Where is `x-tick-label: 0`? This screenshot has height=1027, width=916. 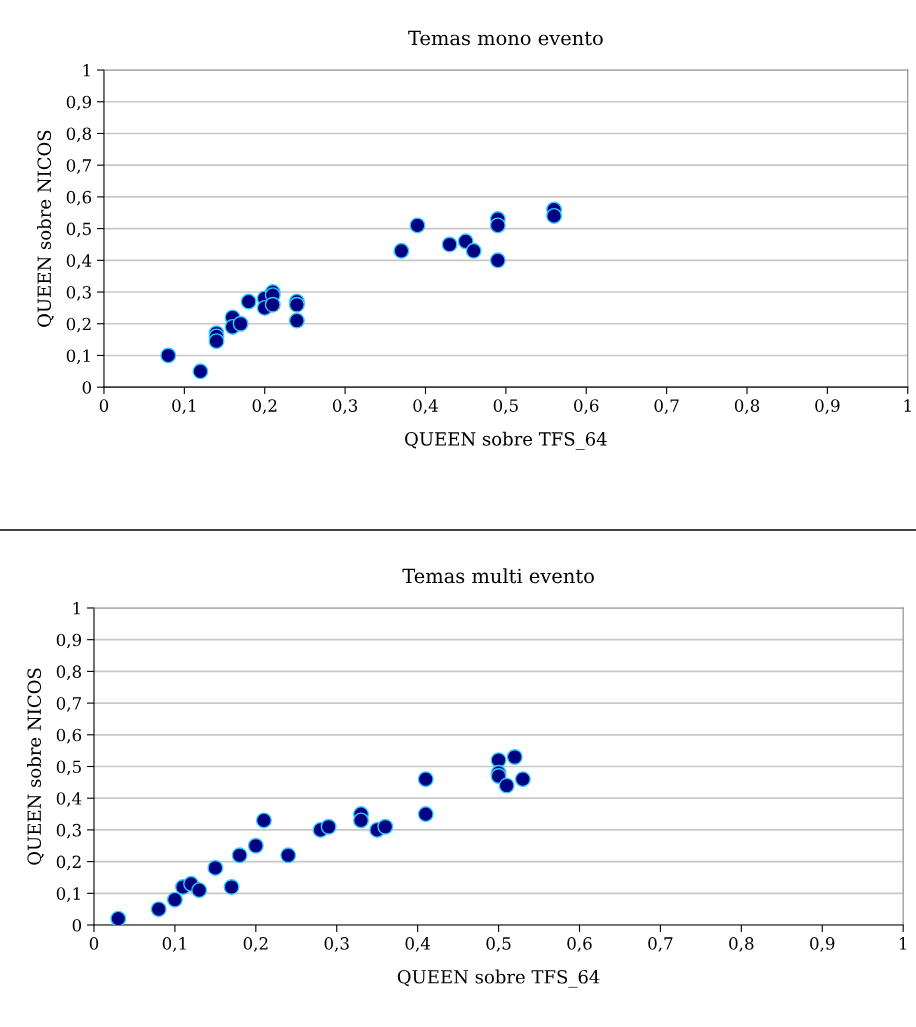
x-tick-label: 0 is located at coordinates (104, 405).